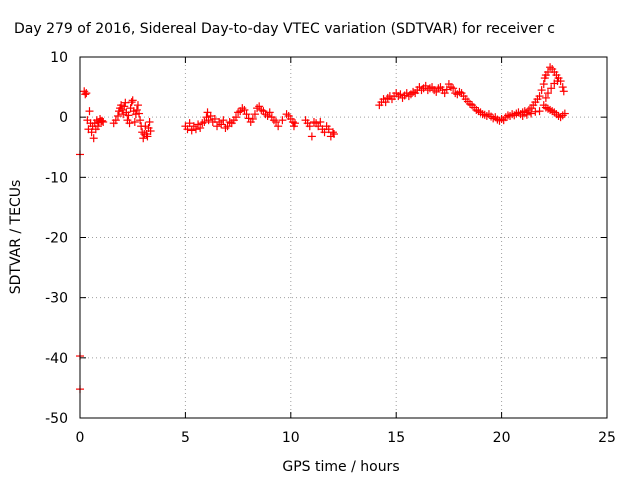  Describe the element at coordinates (63, 118) in the screenshot. I see `y-tick-label: 0` at that location.